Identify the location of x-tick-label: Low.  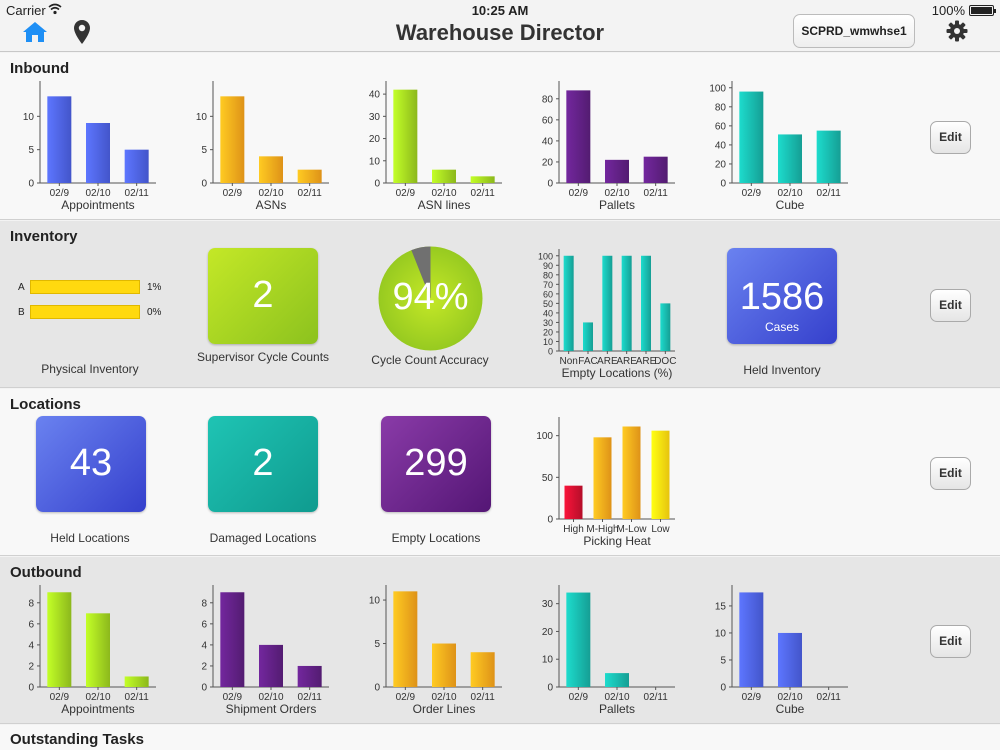
(660, 529).